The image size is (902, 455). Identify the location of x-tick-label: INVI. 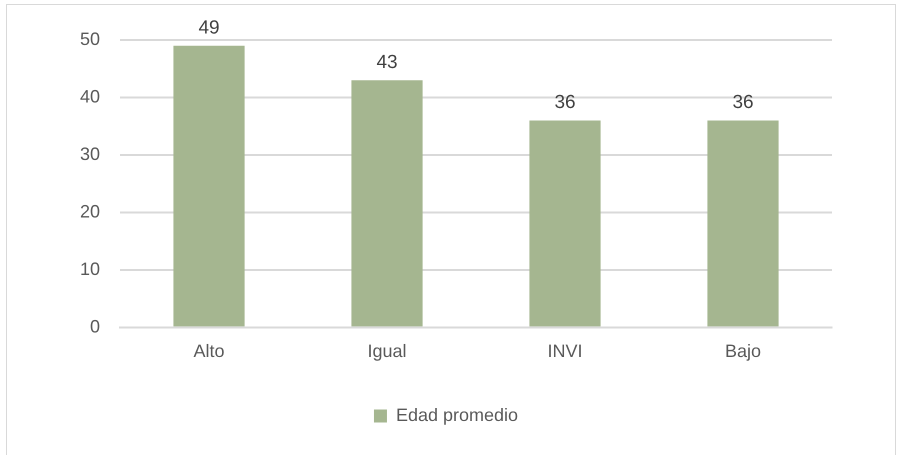
(565, 351).